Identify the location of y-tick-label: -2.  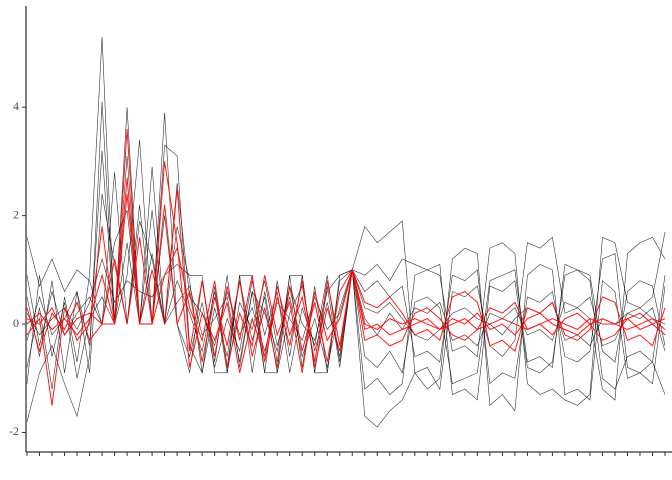
(14, 431).